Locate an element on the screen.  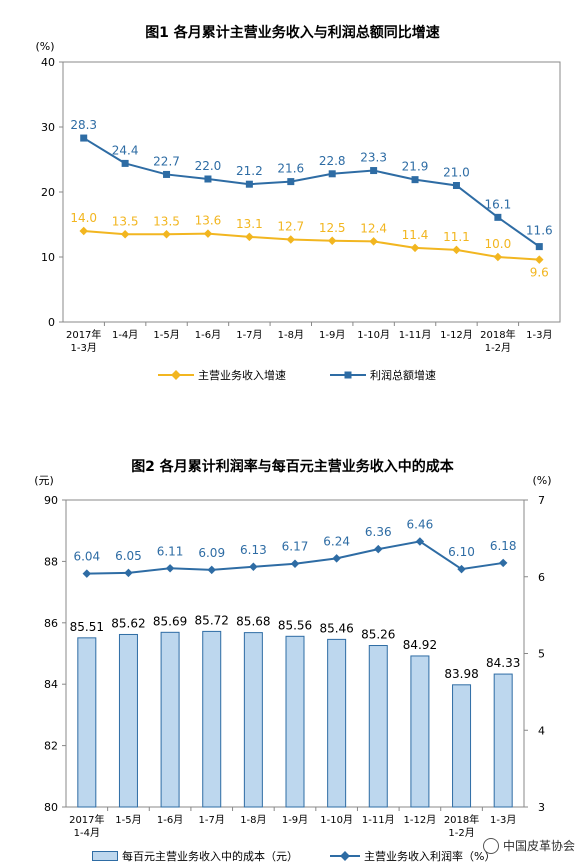
chart2-bar-data-label: 84.92 is located at coordinates (420, 645).